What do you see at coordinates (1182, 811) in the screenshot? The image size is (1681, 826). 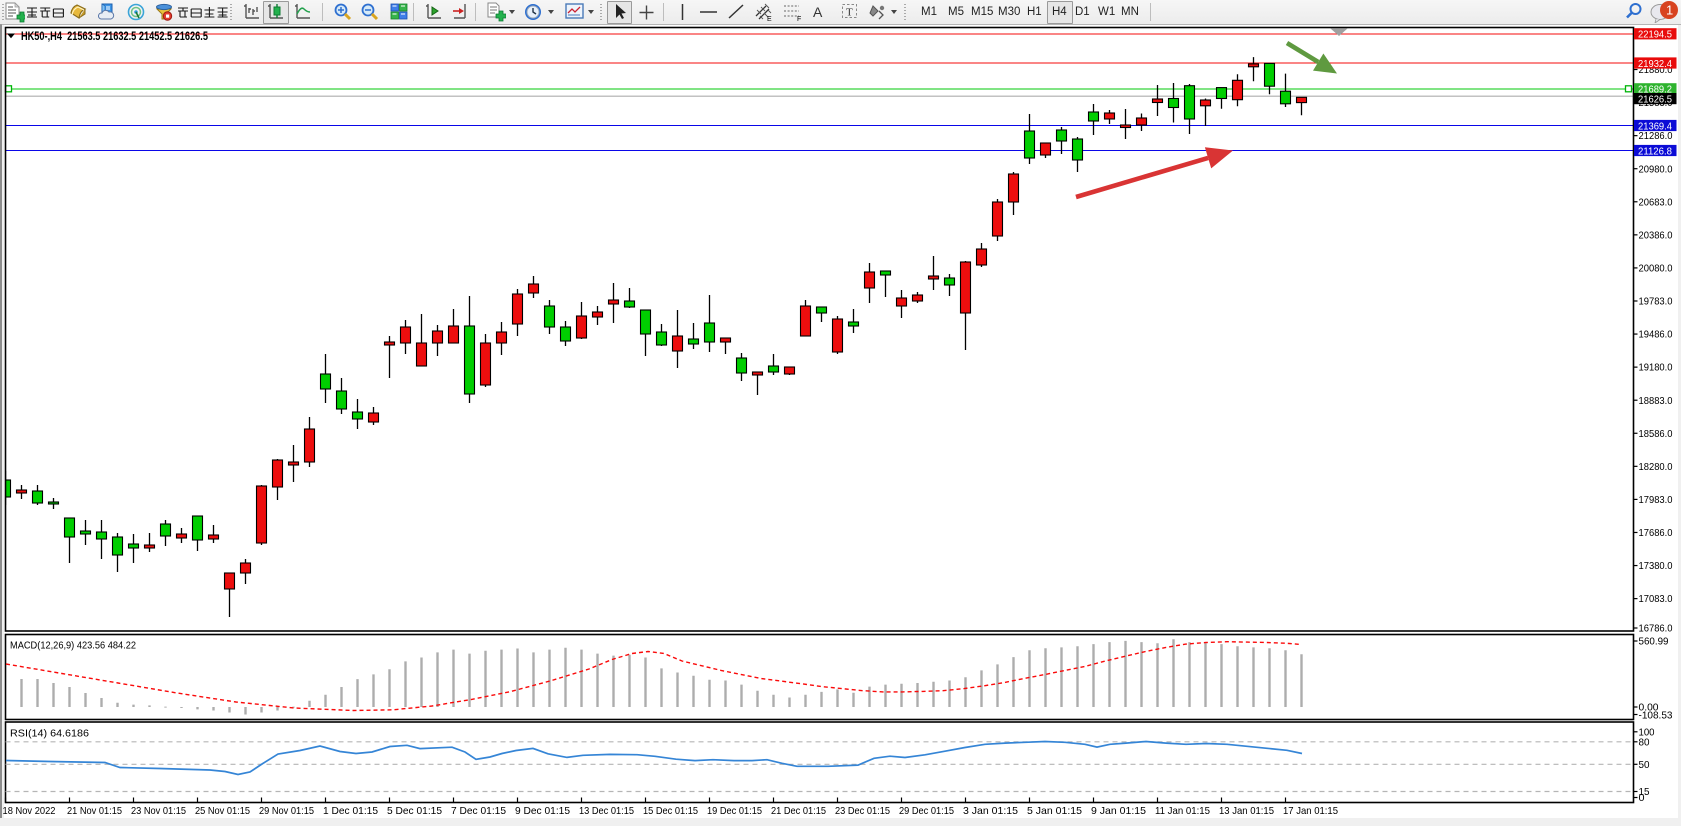 I see `svg-text: 11 Jan 01:15` at bounding box center [1182, 811].